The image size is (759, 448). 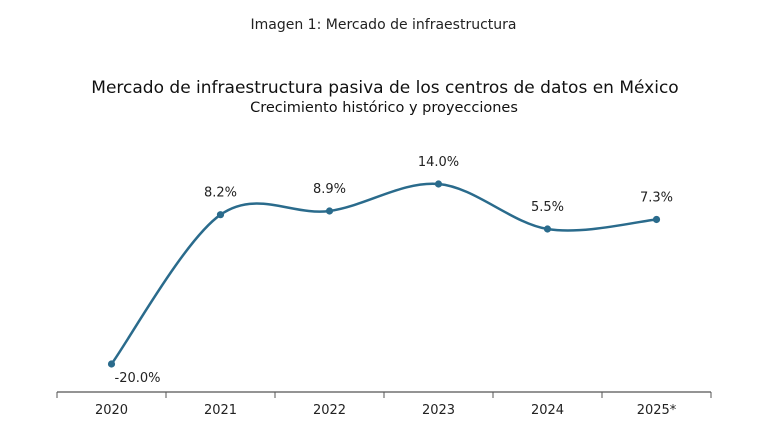 I want to click on data-point-2021, so click(x=220, y=215).